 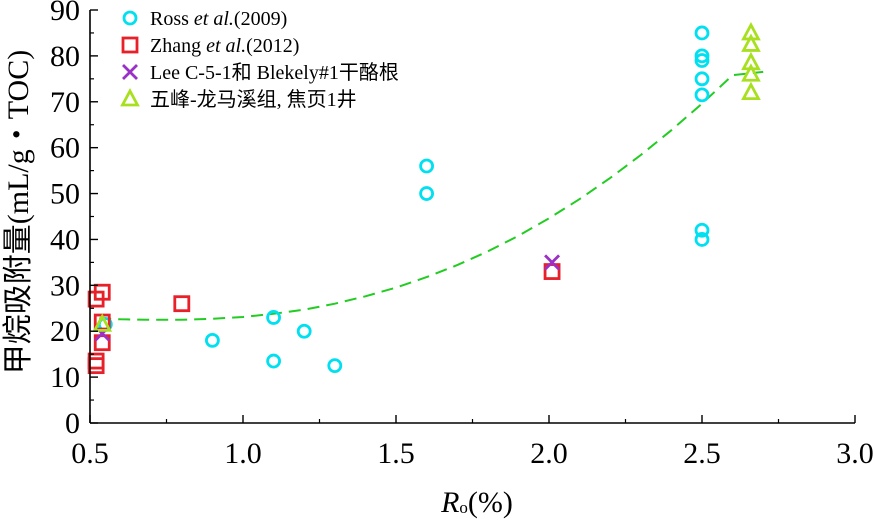 I want to click on y-tick-label: 80, so click(x=65, y=56).